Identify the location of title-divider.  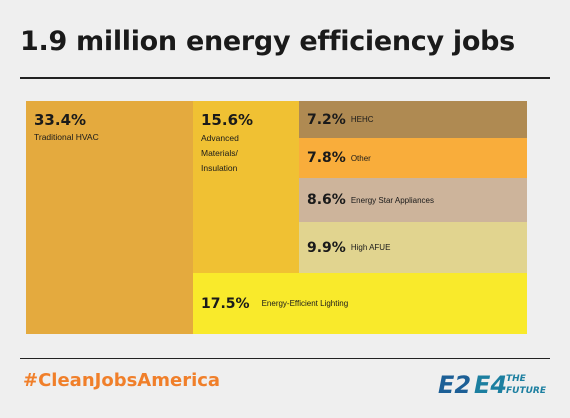
(285, 78).